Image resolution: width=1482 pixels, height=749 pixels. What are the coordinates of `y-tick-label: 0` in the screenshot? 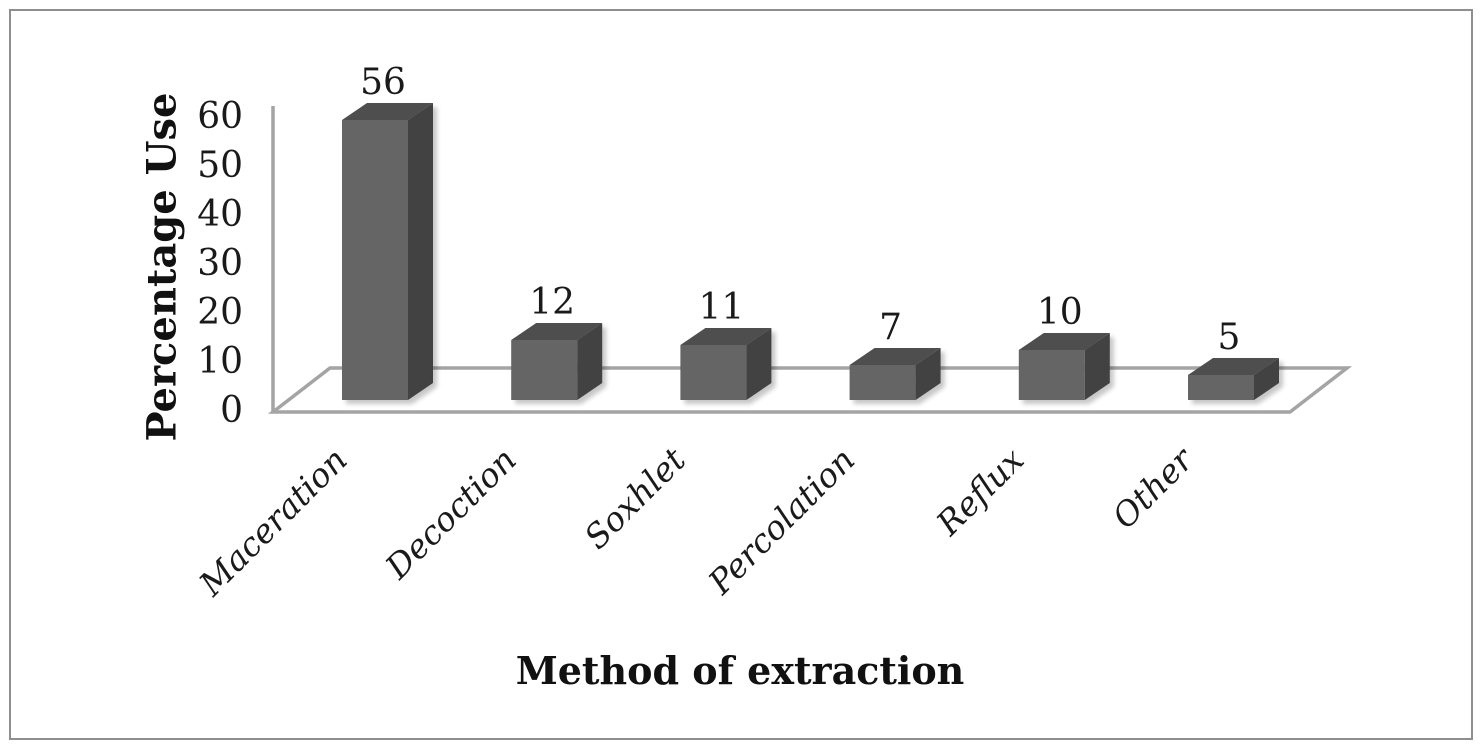 It's located at (231, 410).